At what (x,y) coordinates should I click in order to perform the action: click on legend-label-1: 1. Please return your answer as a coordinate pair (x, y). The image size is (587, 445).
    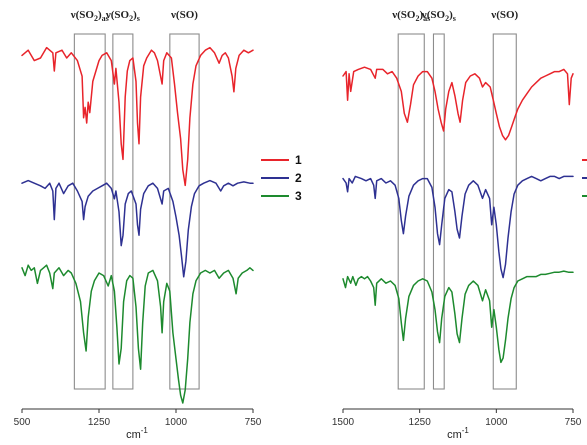
    Looking at the image, I should click on (298, 160).